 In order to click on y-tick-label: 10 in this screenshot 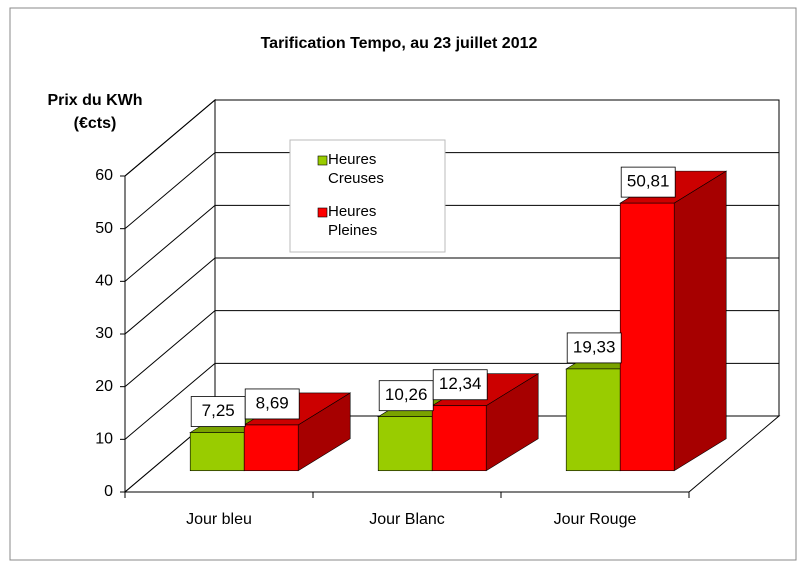, I will do `click(104, 439)`.